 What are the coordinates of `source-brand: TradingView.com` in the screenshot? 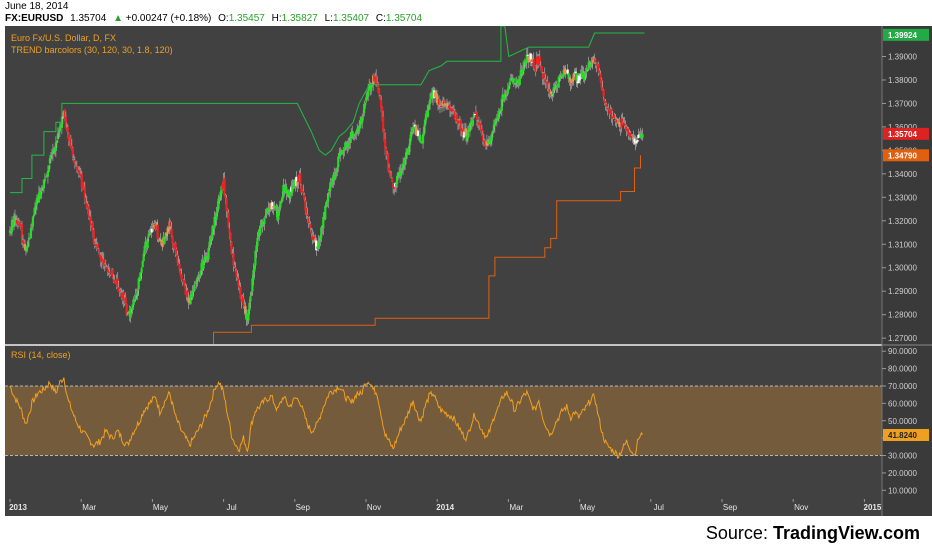 It's located at (846, 533).